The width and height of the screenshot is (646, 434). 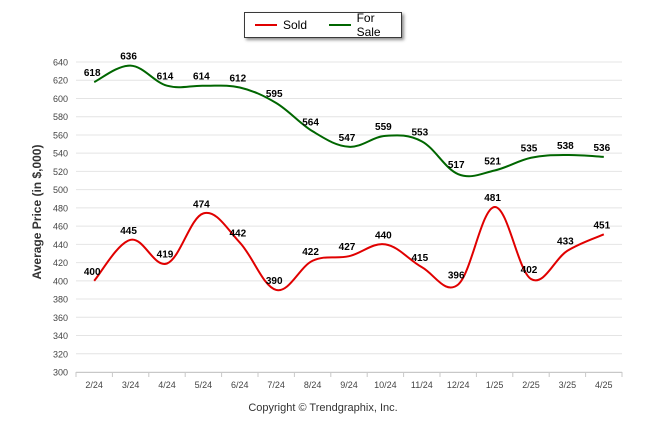 I want to click on data-label-sold-9/24: 427, so click(x=347, y=247).